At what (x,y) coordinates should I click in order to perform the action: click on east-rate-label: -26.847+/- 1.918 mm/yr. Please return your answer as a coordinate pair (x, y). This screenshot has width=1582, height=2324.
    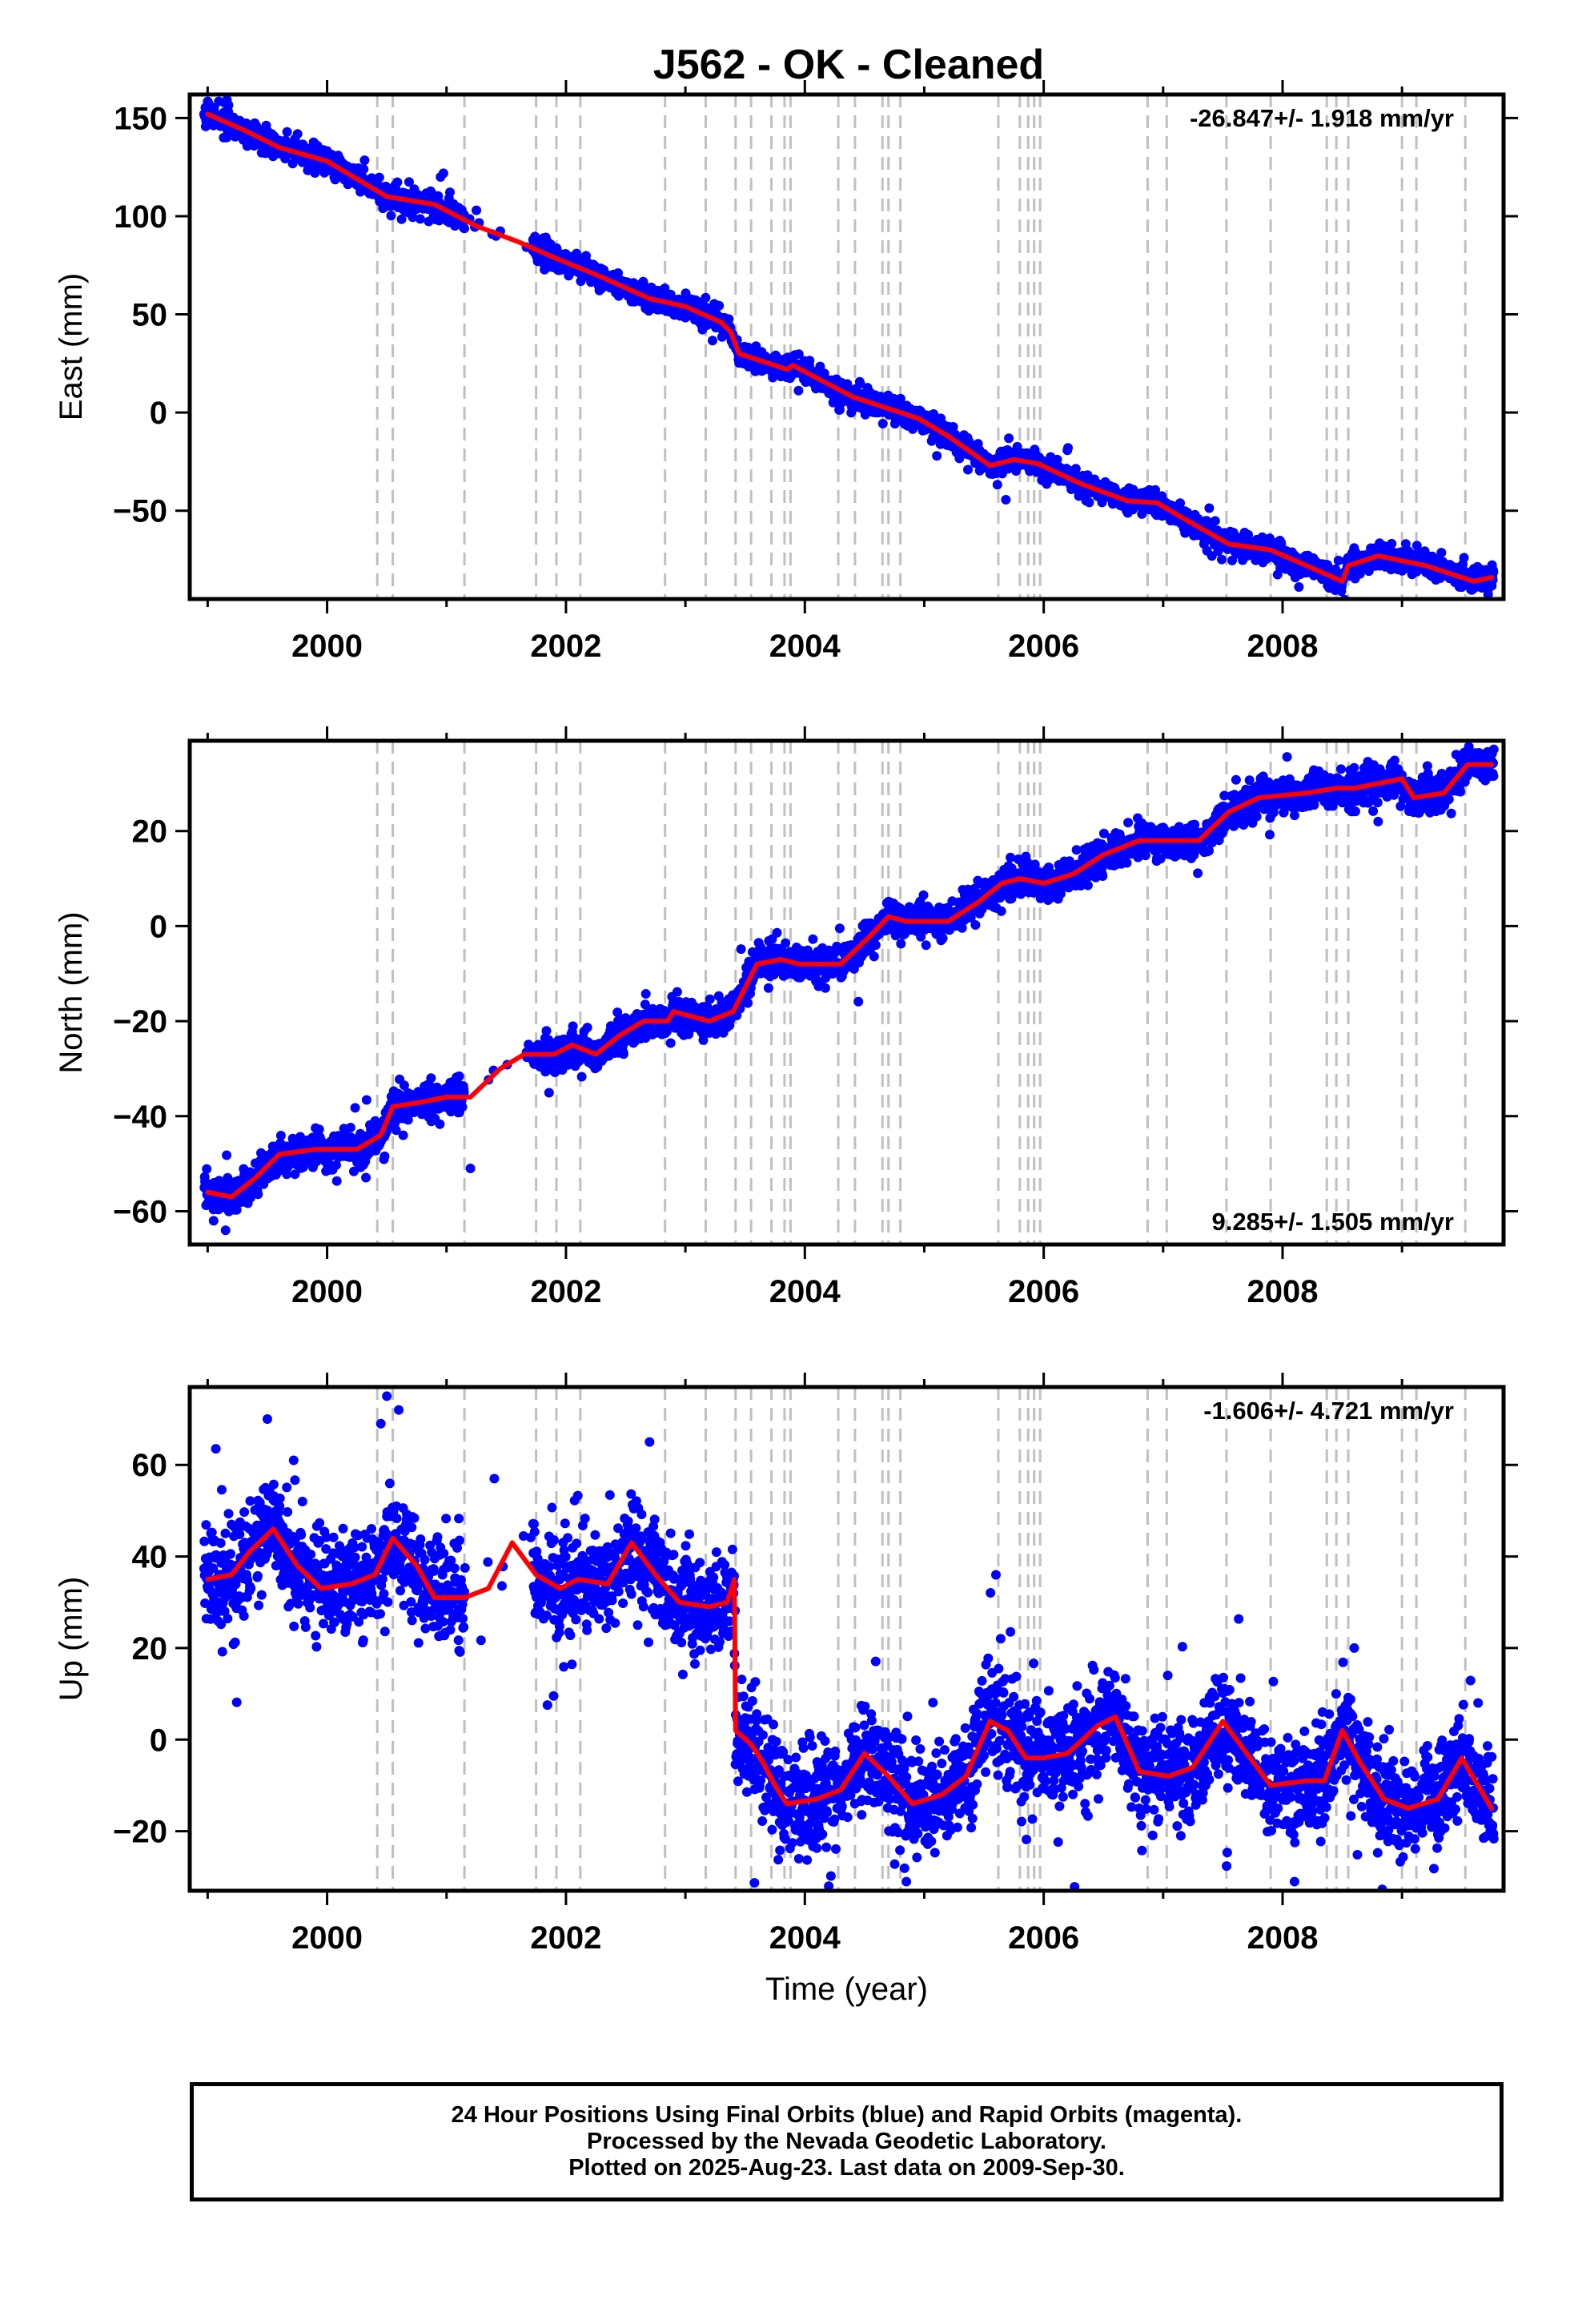
    Looking at the image, I should click on (1322, 118).